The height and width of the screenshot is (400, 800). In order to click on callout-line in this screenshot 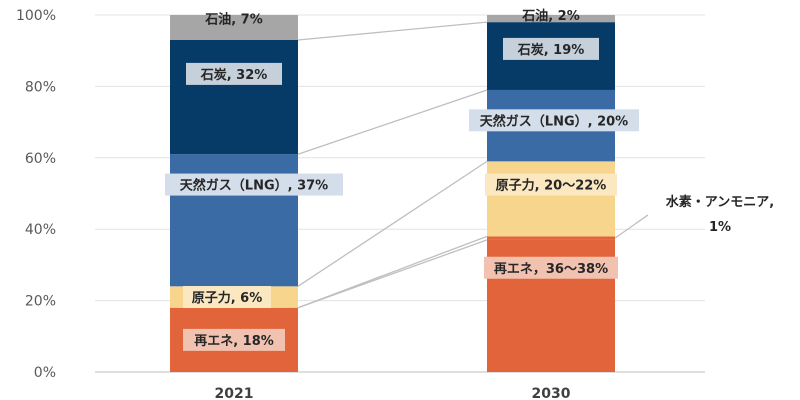, I will do `click(631, 226)`.